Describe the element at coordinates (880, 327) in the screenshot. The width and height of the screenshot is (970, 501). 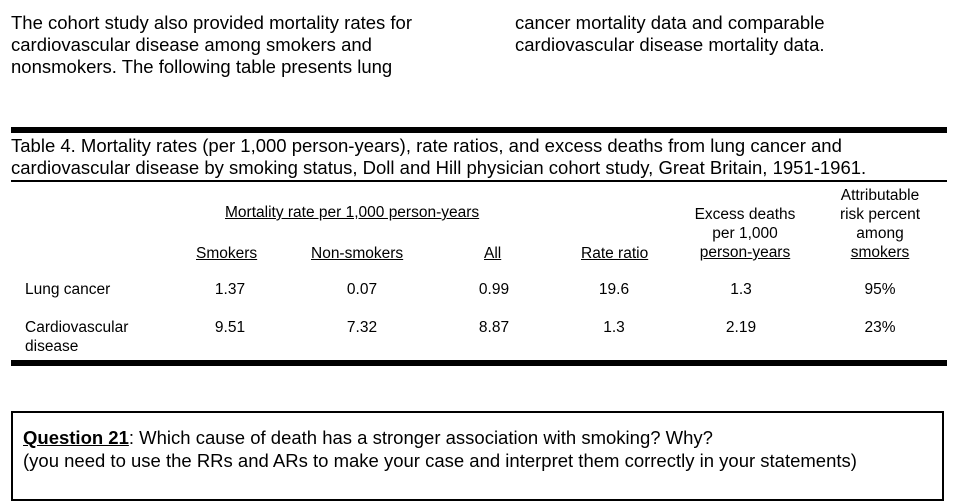
I see `cardiovascular-attributable-risk: 23%` at that location.